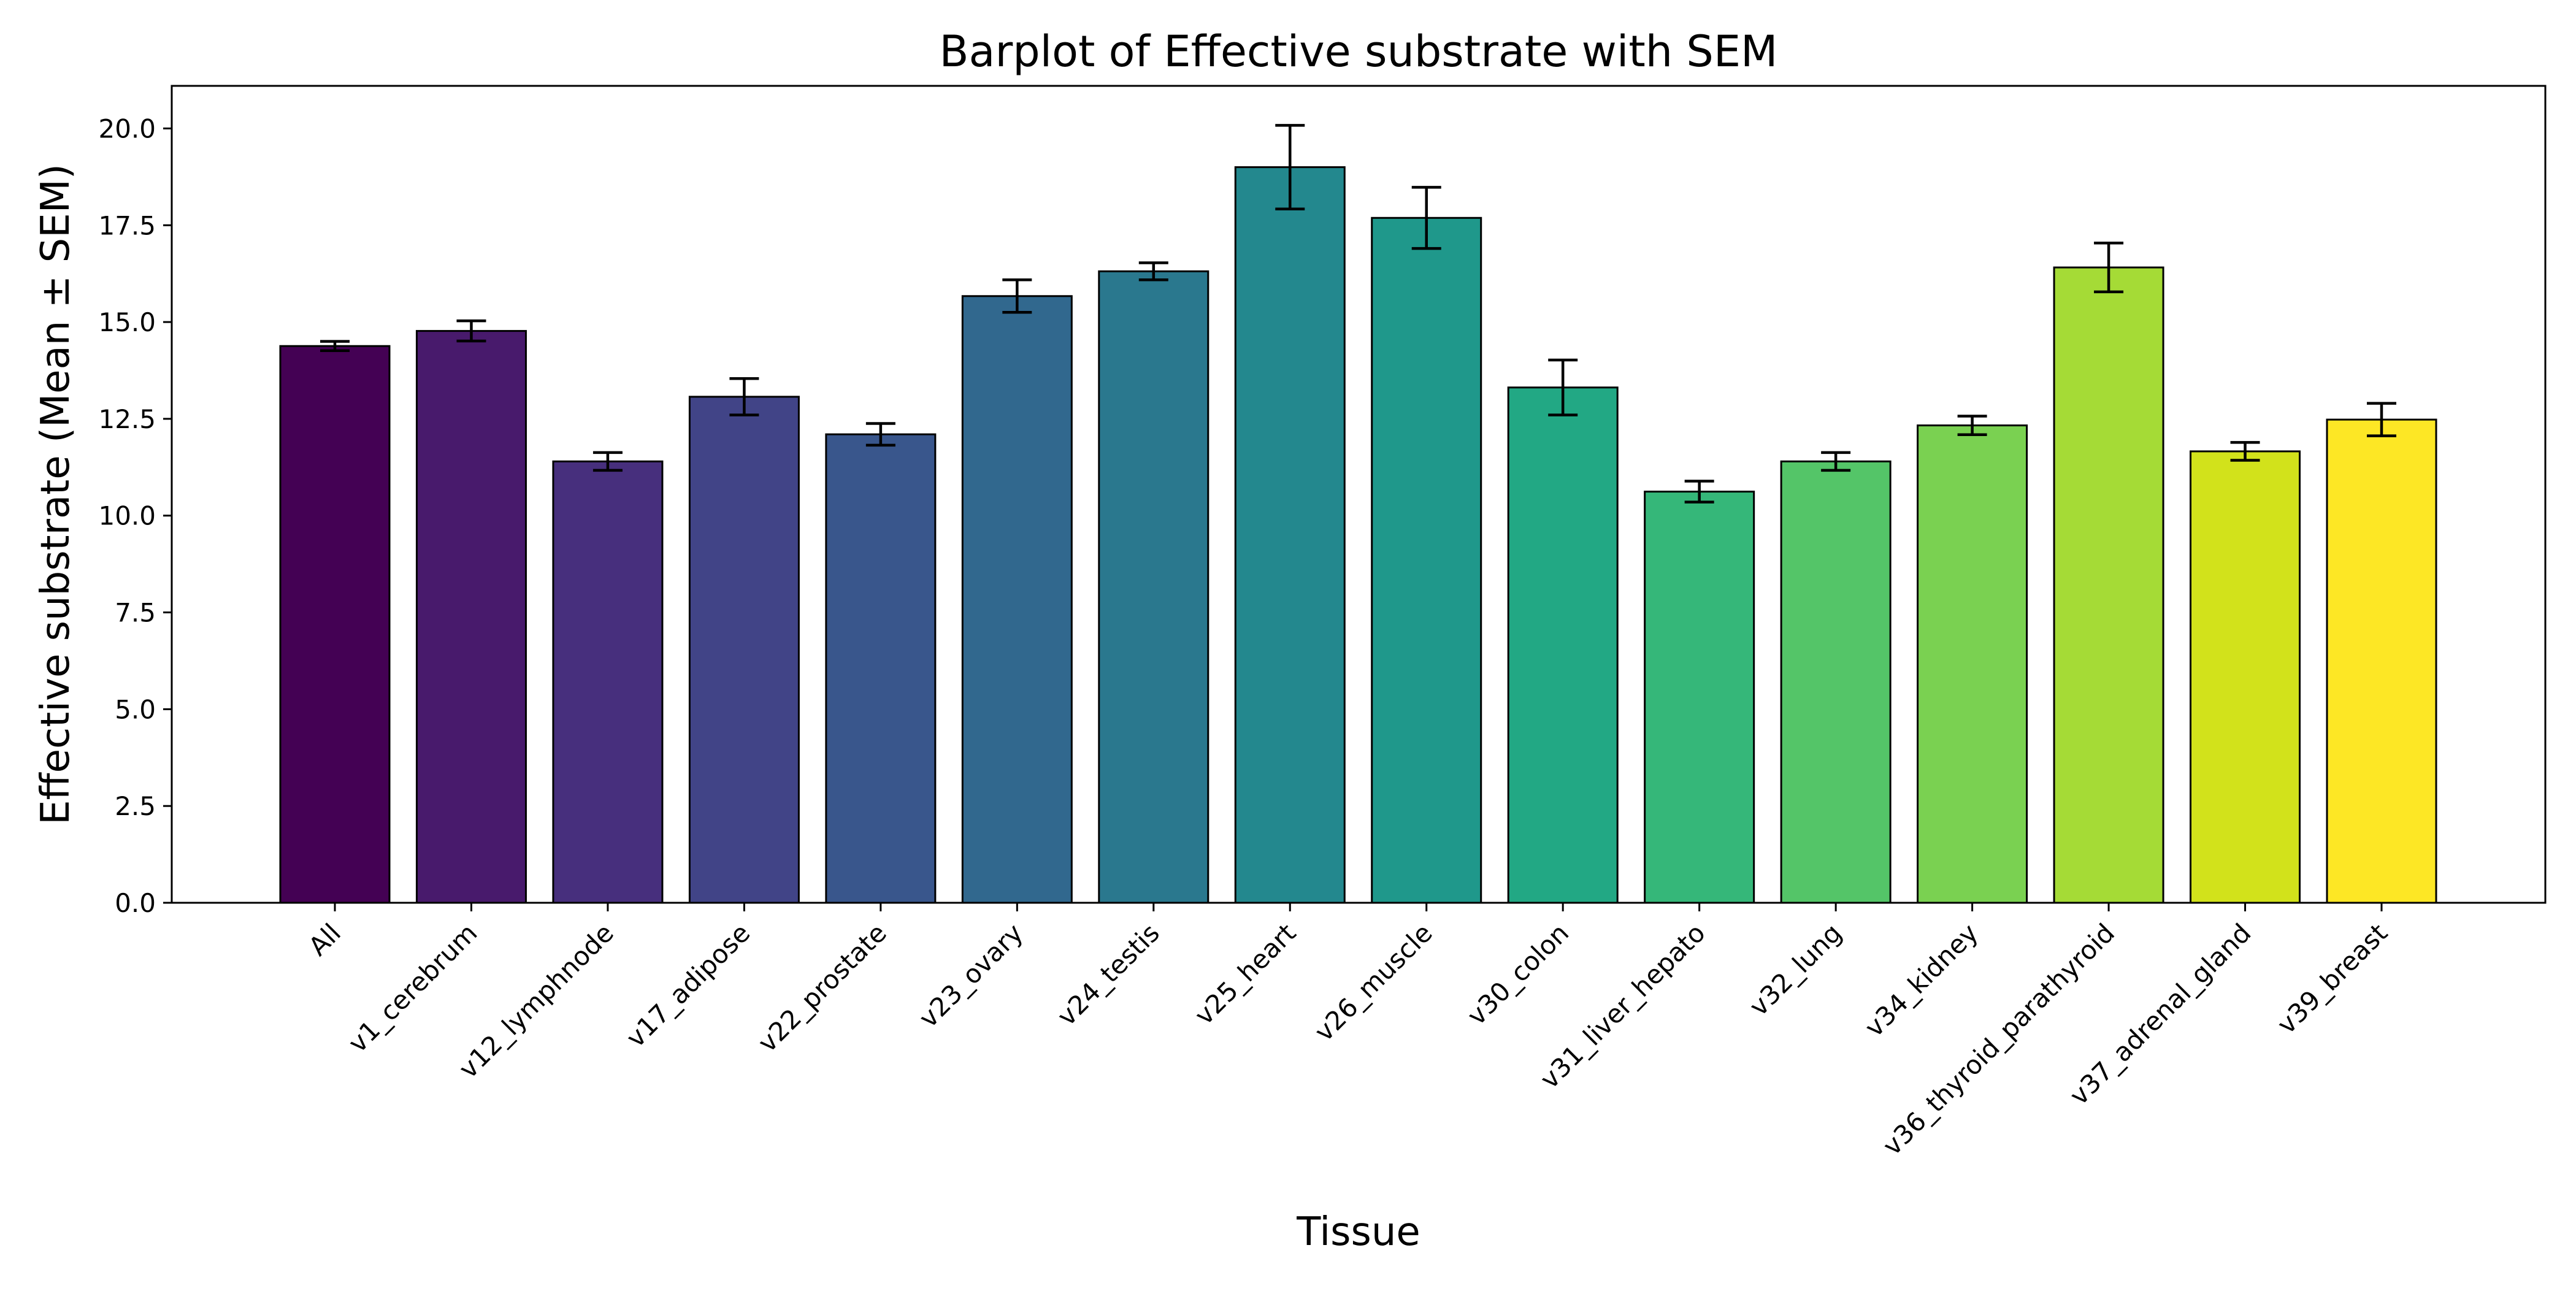  Describe the element at coordinates (135, 806) in the screenshot. I see `y-tick-label-2.5: 2.5` at that location.